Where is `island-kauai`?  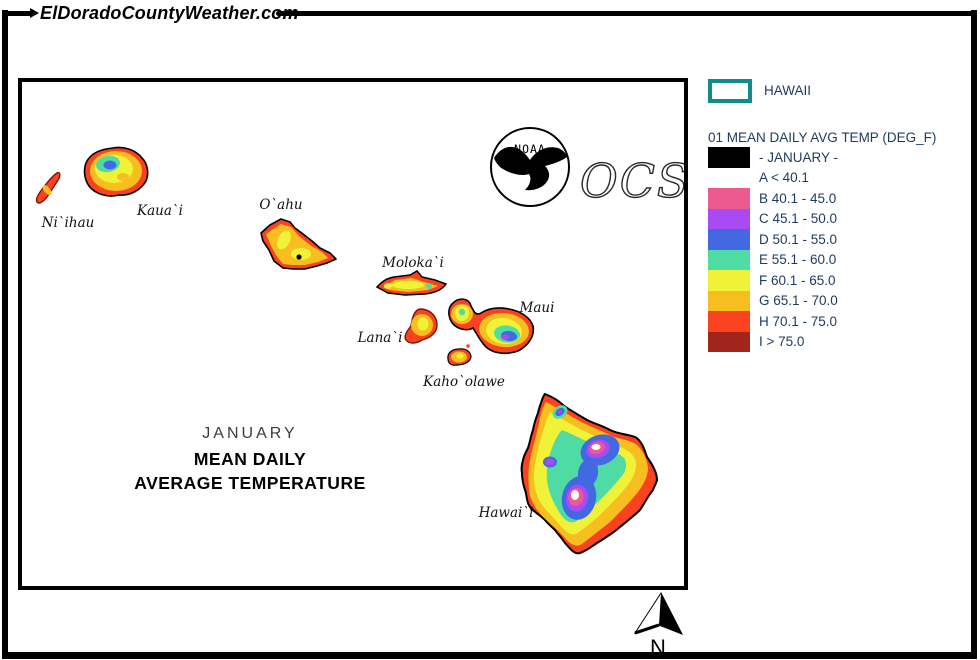 island-kauai is located at coordinates (116, 171).